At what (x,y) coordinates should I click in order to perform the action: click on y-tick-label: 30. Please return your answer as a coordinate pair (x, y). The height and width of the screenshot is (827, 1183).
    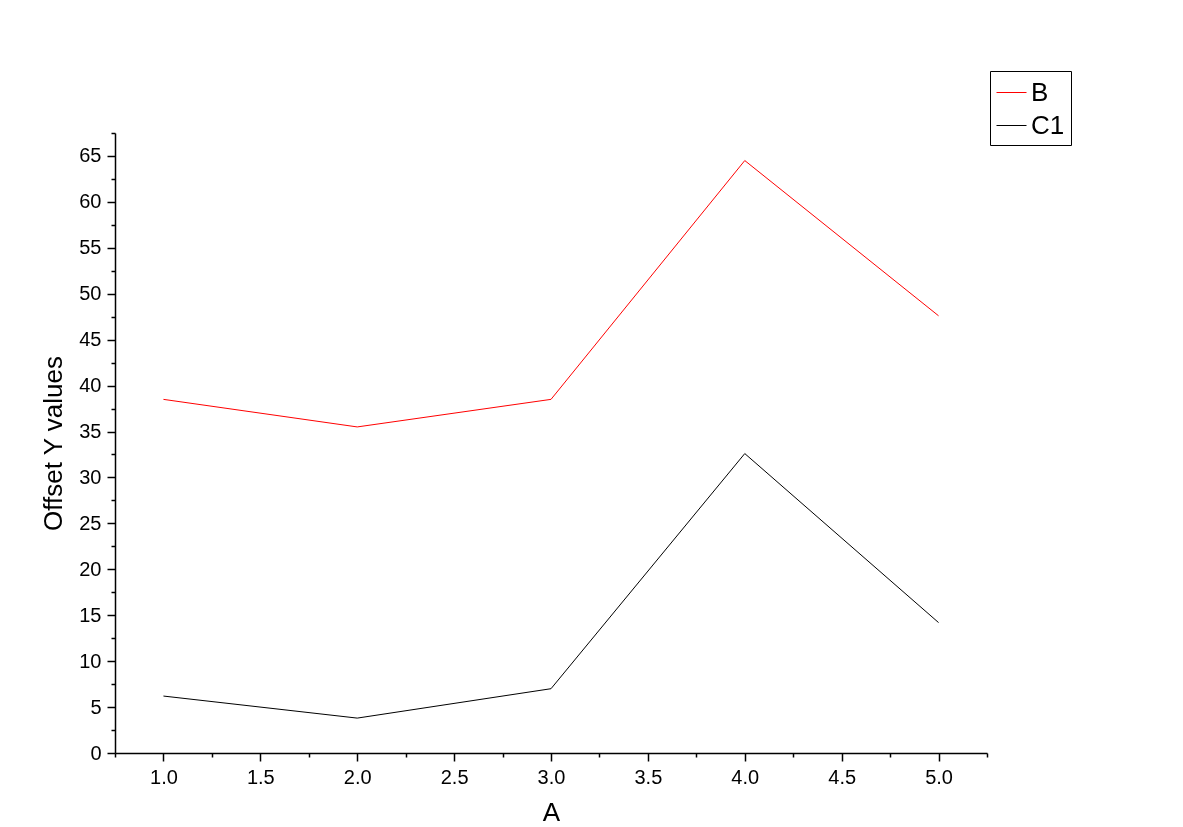
    Looking at the image, I should click on (90, 476).